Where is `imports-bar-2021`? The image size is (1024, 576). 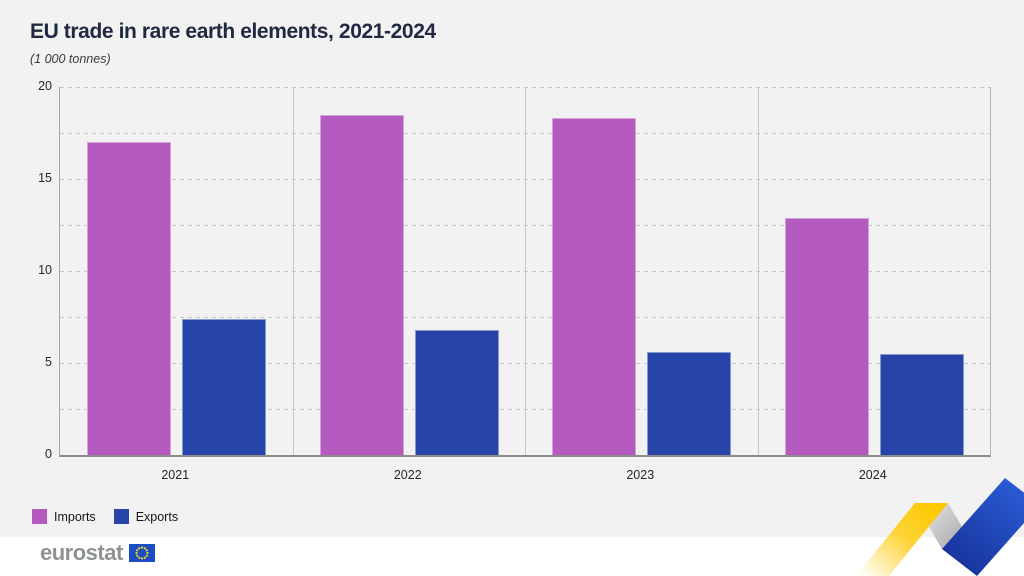
imports-bar-2021 is located at coordinates (129, 298).